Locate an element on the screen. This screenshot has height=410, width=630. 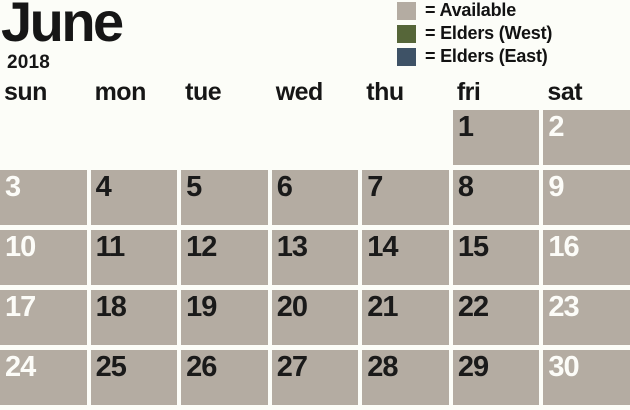
day-number: 6 is located at coordinates (284, 187).